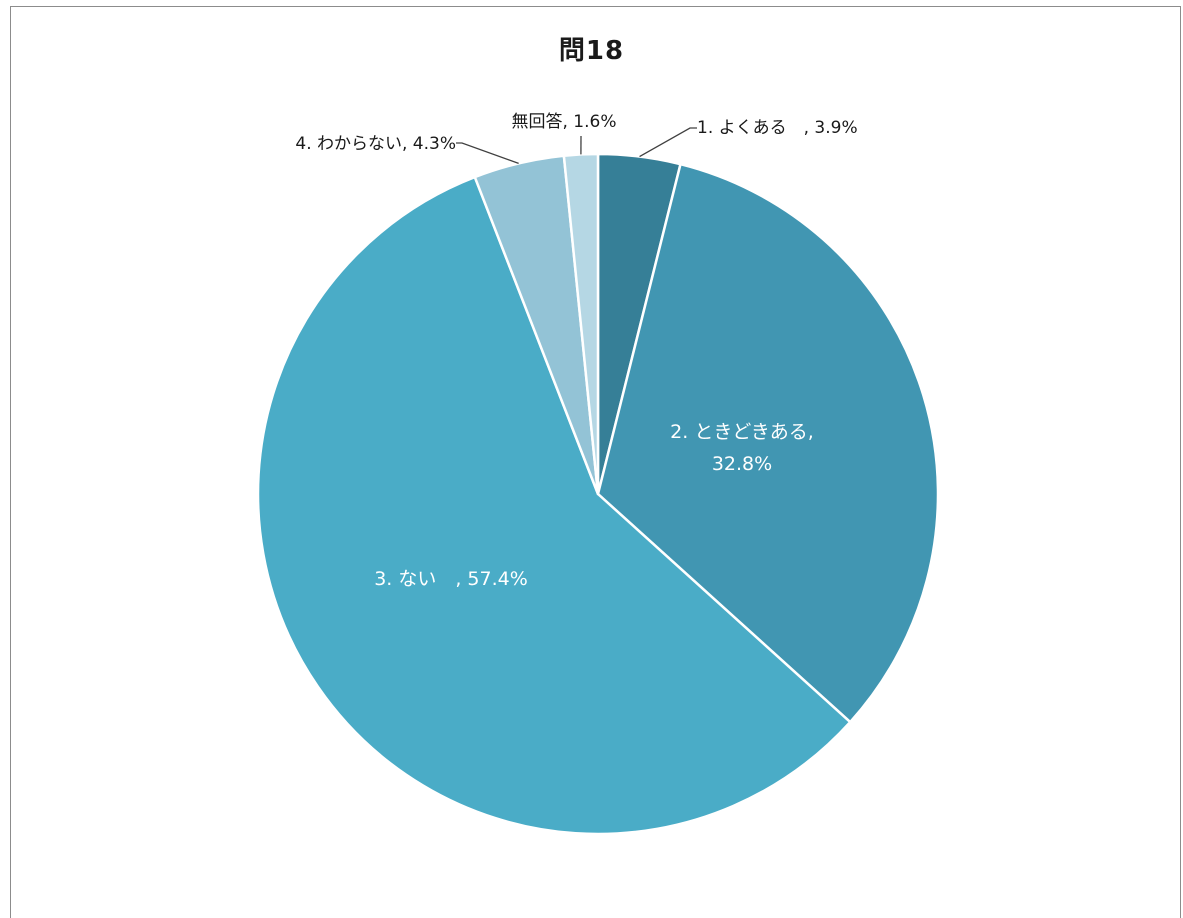  I want to click on data-label-yoku-aru: 1. よくある , 3.9%, so click(777, 128).